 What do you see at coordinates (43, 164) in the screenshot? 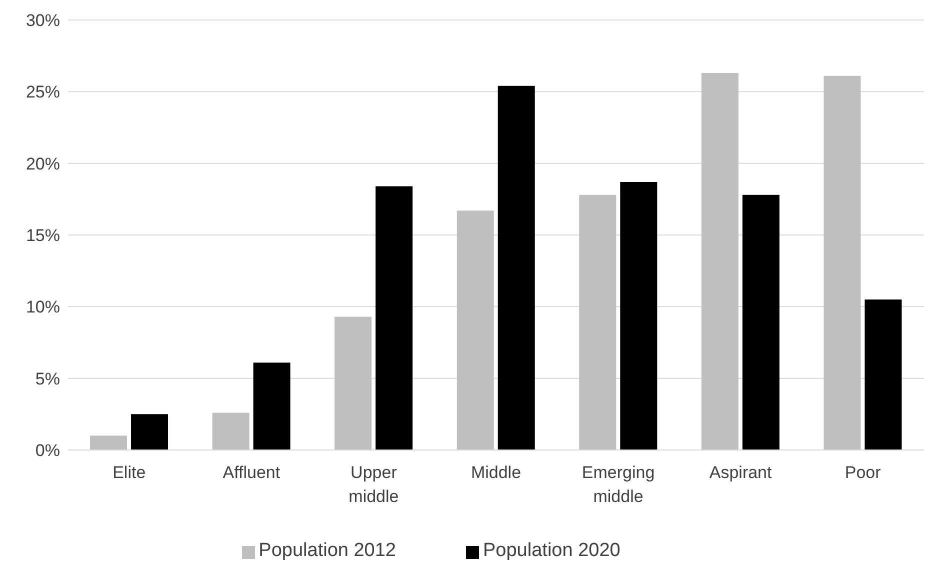
I see `y-tick-label: 20%` at bounding box center [43, 164].